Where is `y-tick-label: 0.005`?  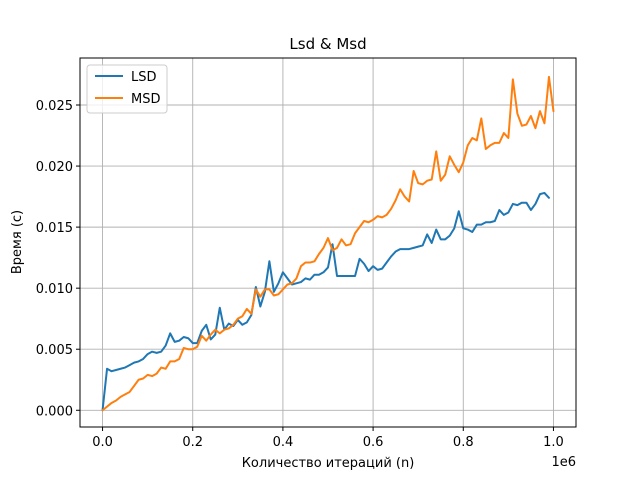 y-tick-label: 0.005 is located at coordinates (54, 350).